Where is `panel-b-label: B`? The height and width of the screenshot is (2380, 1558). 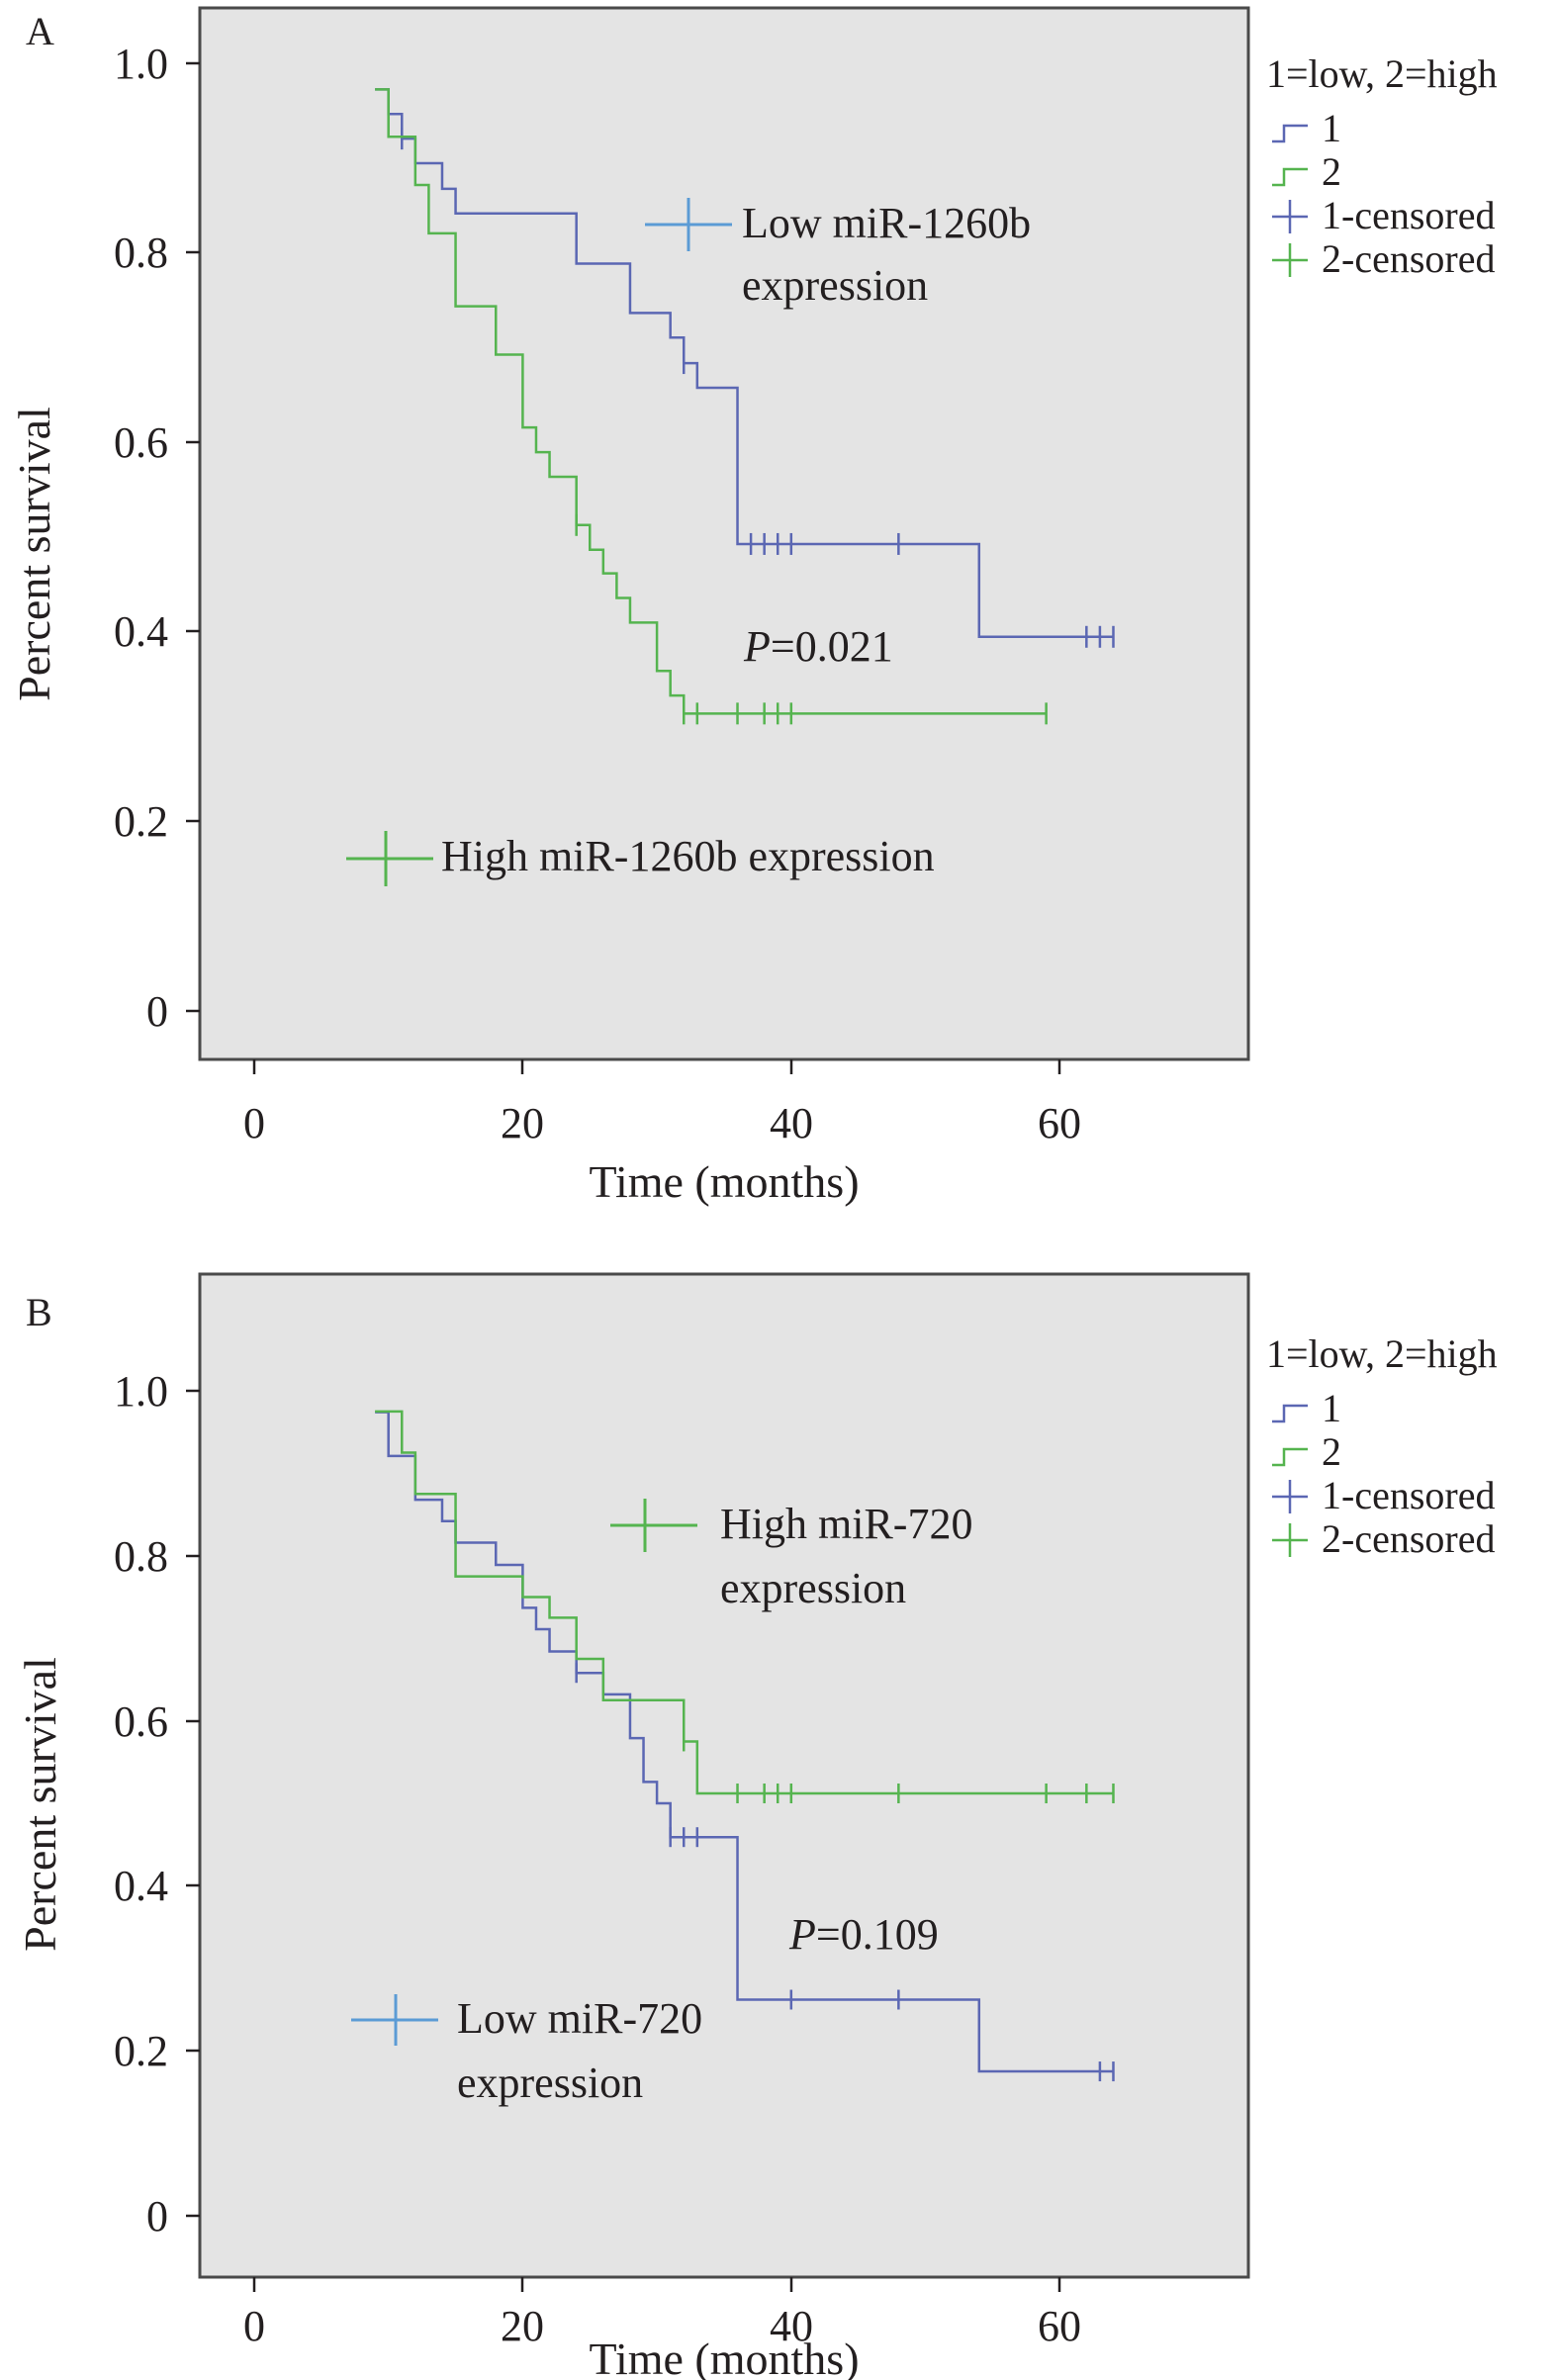 panel-b-label: B is located at coordinates (39, 1312).